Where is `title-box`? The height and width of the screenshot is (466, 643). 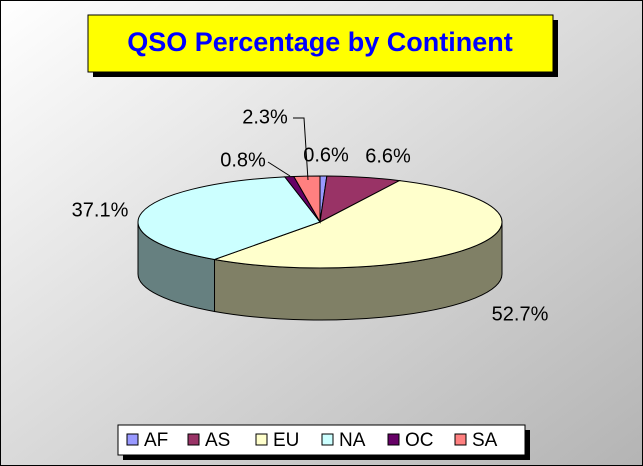 title-box is located at coordinates (320, 43).